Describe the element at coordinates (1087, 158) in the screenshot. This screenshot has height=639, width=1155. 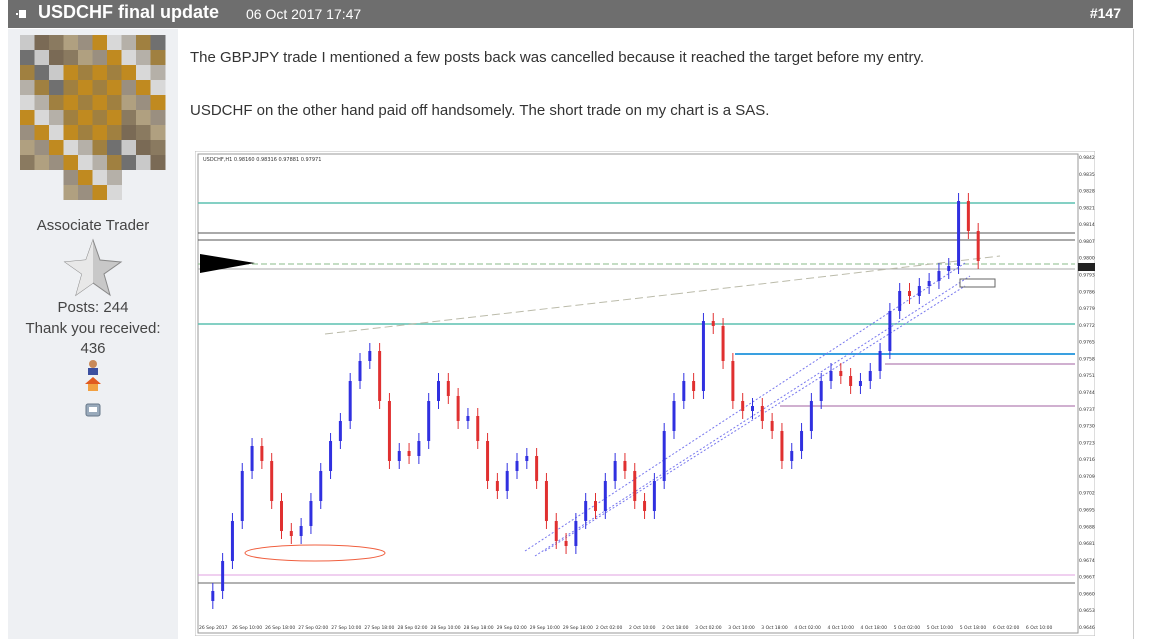
I see `price-label: 0.98425` at that location.